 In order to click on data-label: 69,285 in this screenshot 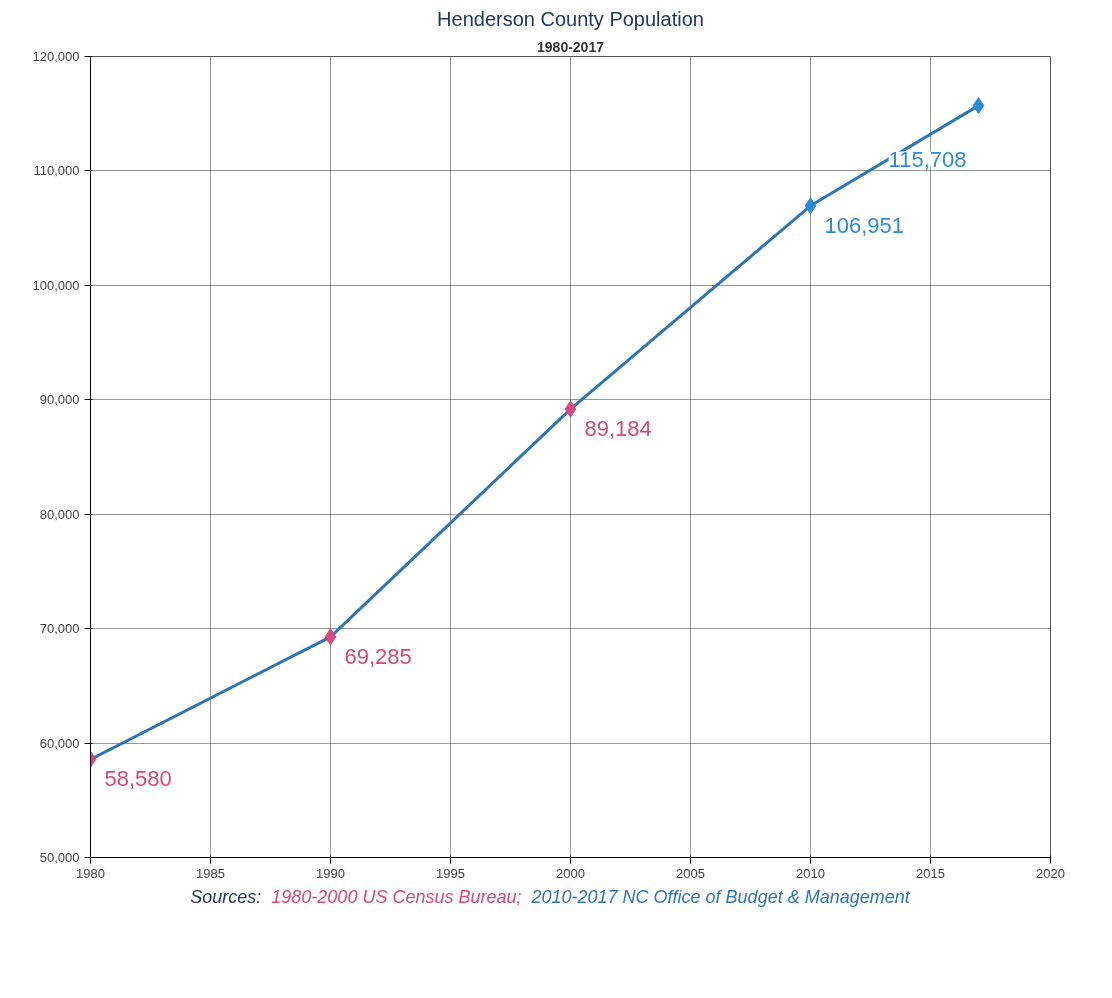, I will do `click(378, 656)`.